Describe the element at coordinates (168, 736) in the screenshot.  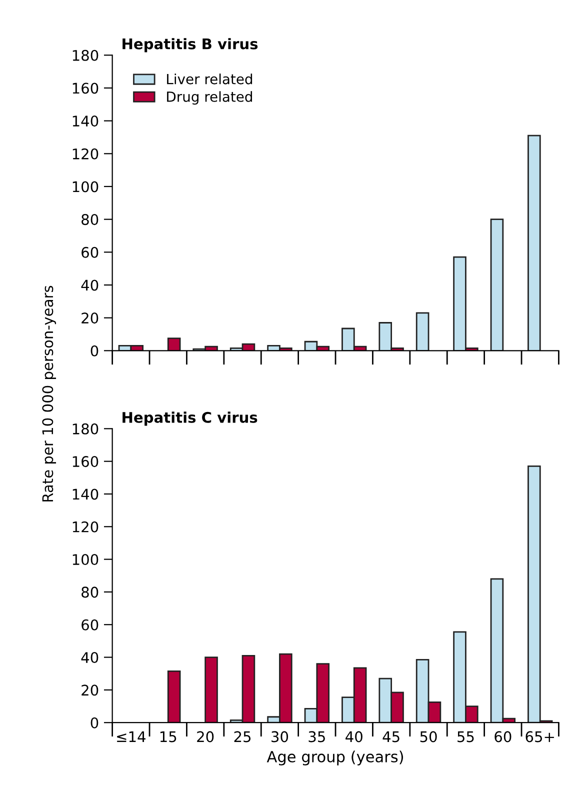
I see `x-tick-label: 15` at that location.